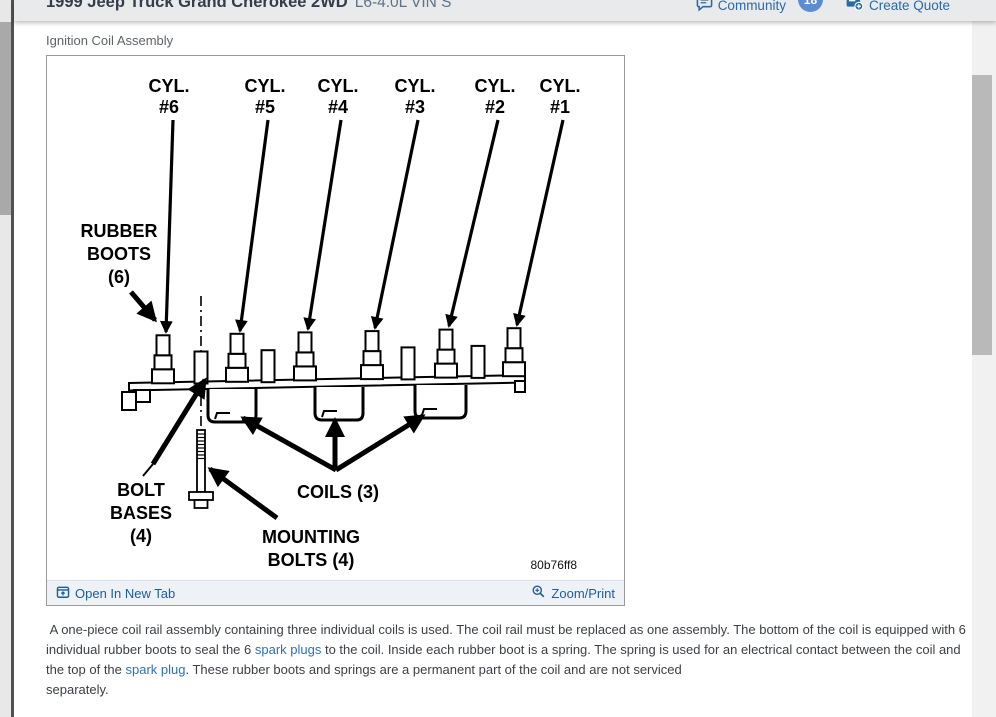 The width and height of the screenshot is (996, 717). Describe the element at coordinates (495, 107) in the screenshot. I see `svg-text: #2` at that location.